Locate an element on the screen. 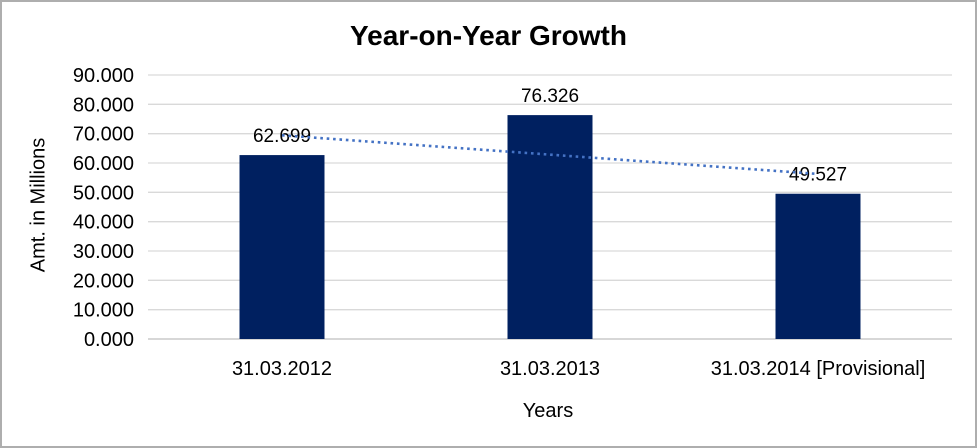 This screenshot has height=448, width=977. y-axis-title: Amt. in Millions is located at coordinates (38, 205).